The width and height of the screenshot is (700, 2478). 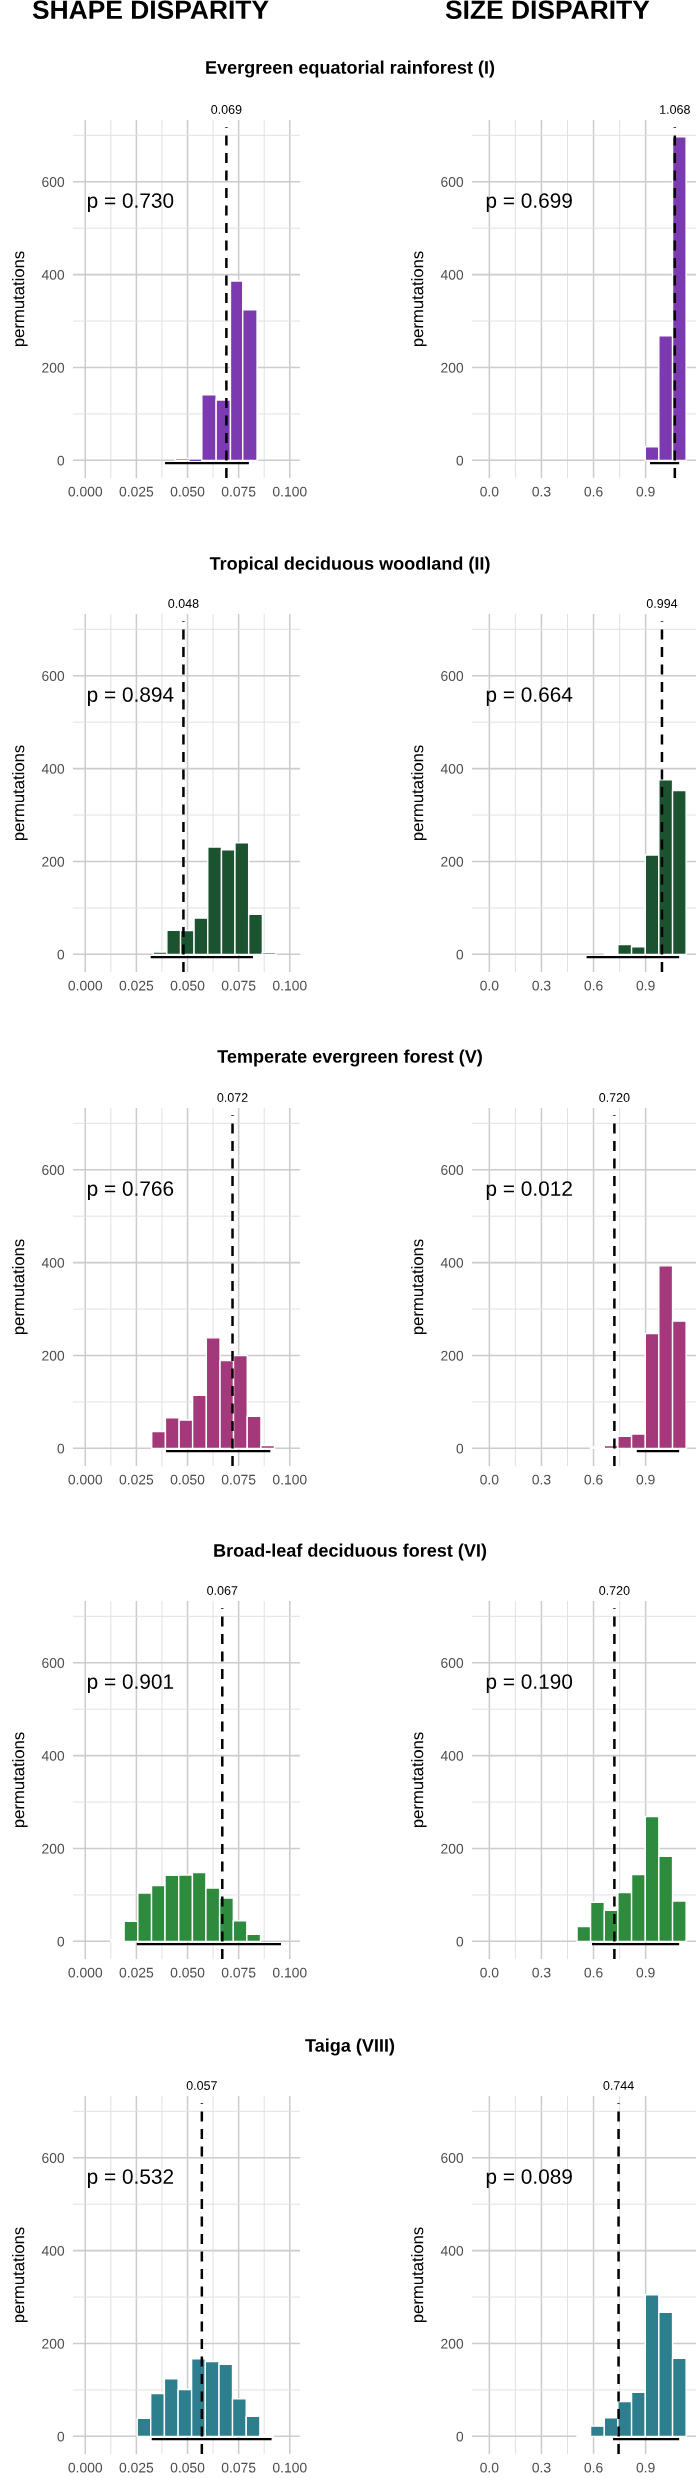 I want to click on annotation: p = 0.664, so click(x=529, y=697).